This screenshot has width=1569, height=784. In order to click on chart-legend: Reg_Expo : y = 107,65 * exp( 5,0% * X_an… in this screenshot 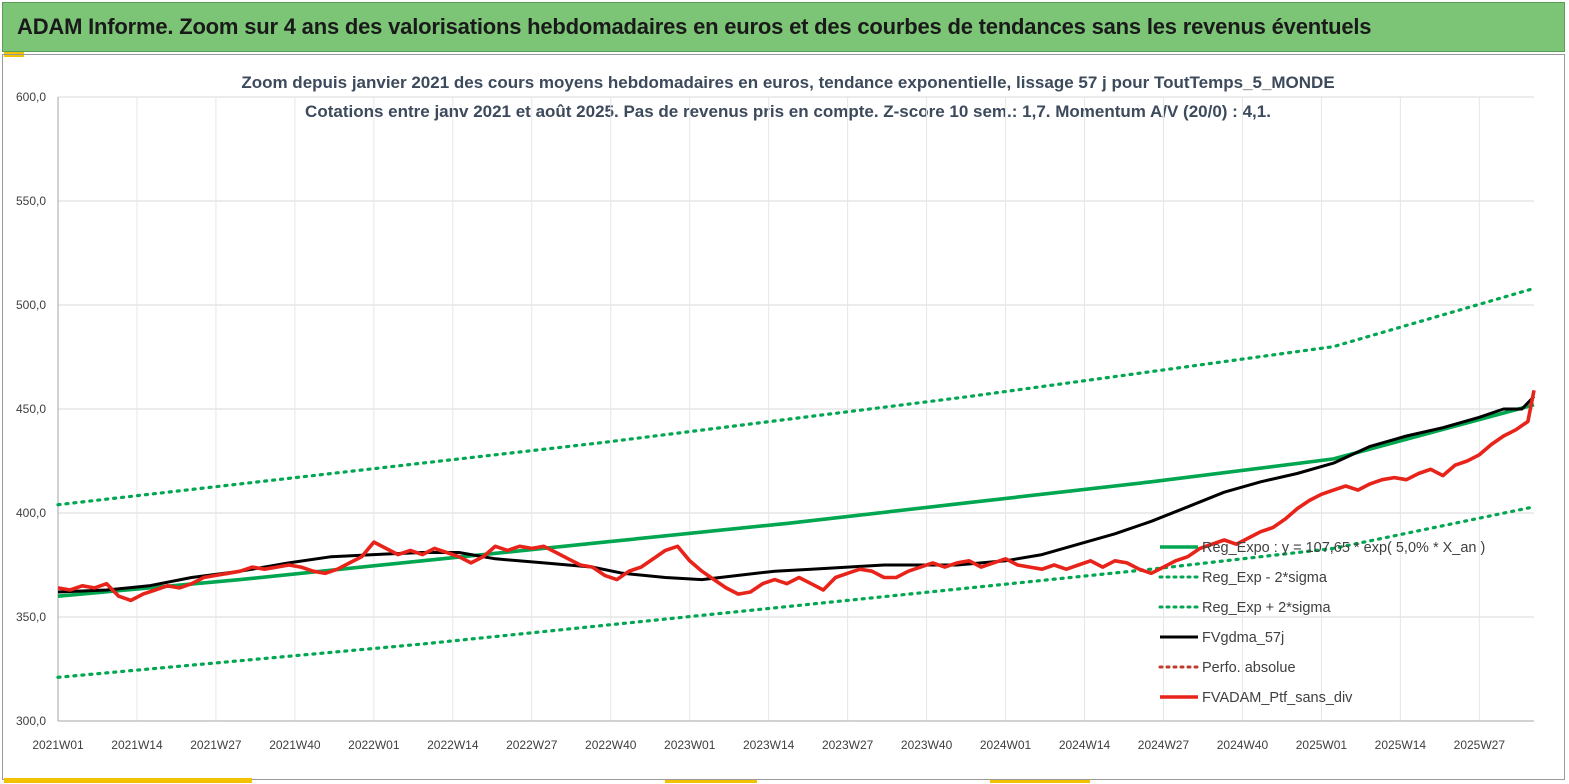, I will do `click(1321, 623)`.